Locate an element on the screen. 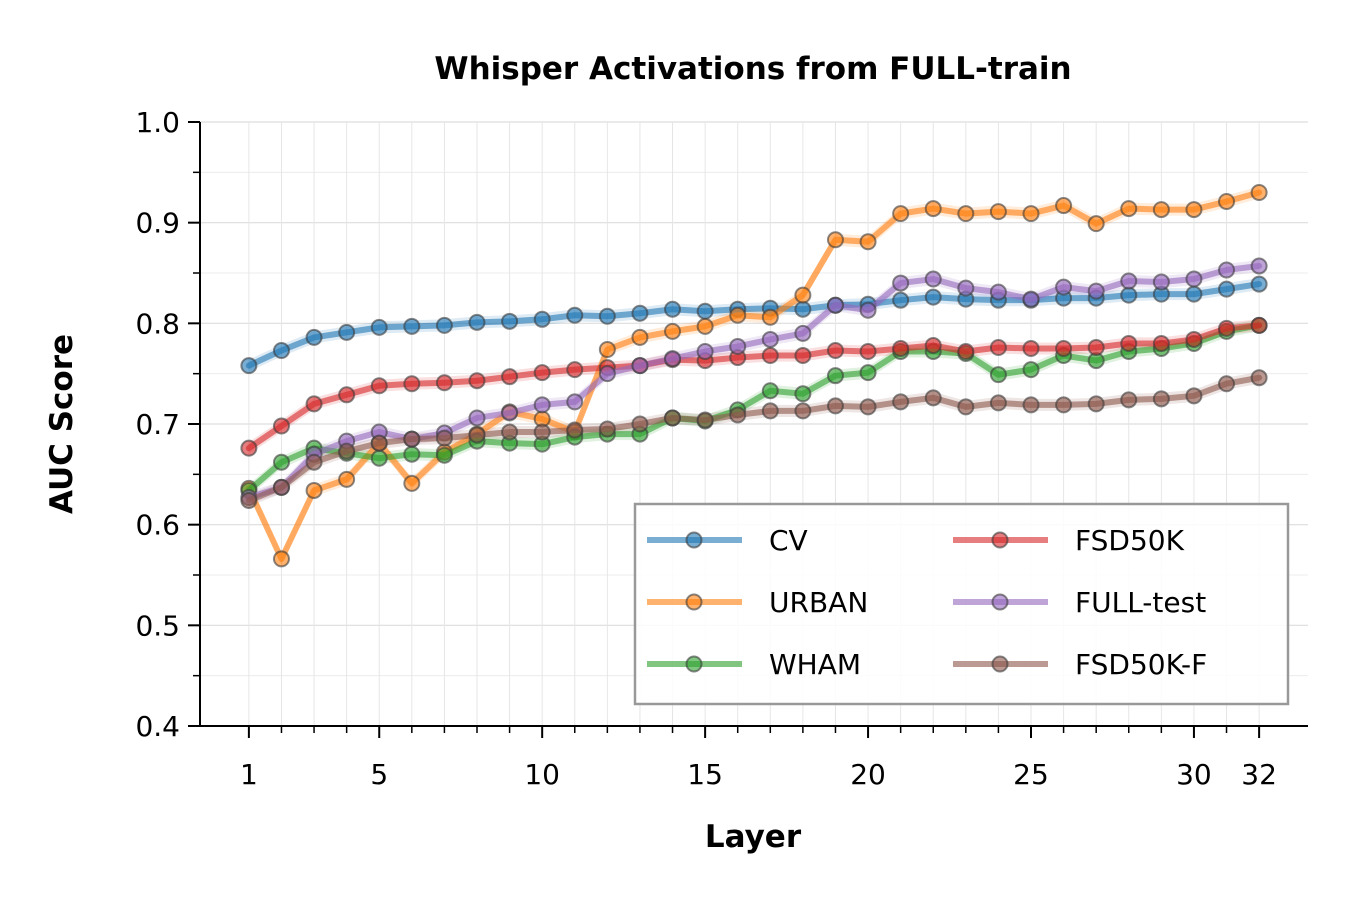 This screenshot has height=904, width=1350. legend-item-full-test: FULL-test is located at coordinates (1079, 602).